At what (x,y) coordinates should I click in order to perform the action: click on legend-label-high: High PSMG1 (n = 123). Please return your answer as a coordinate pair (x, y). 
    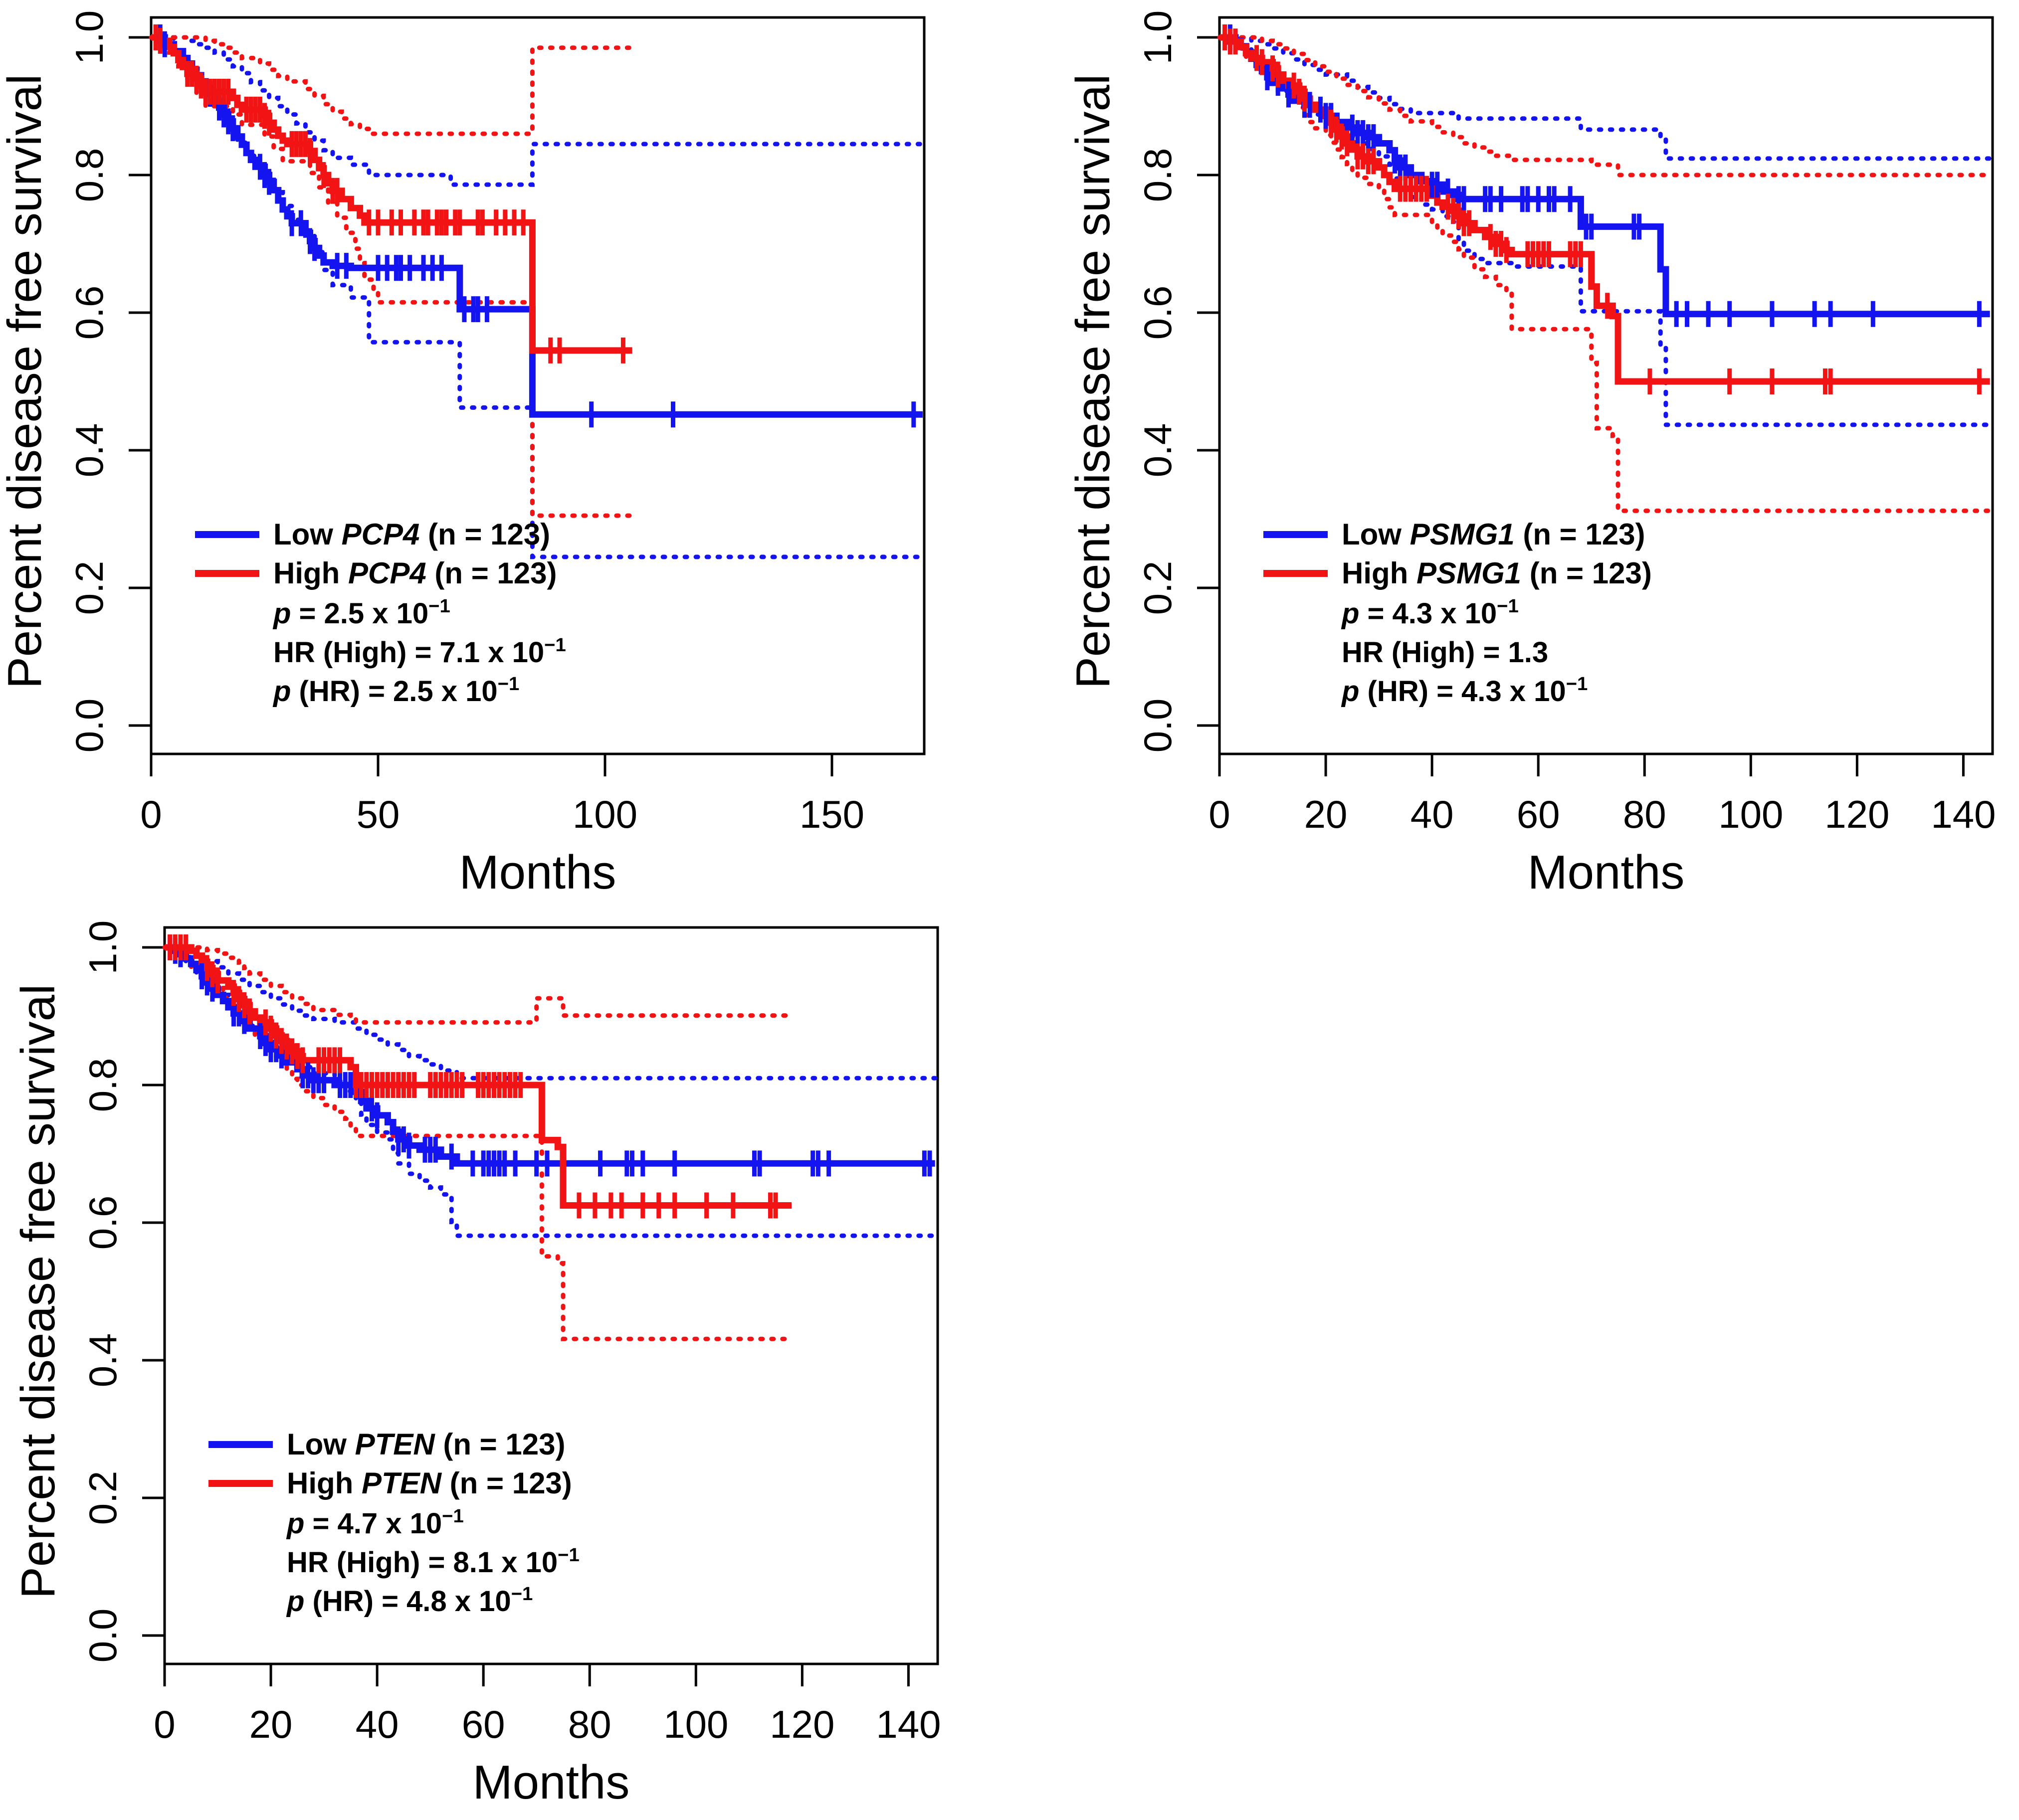
    Looking at the image, I should click on (1497, 573).